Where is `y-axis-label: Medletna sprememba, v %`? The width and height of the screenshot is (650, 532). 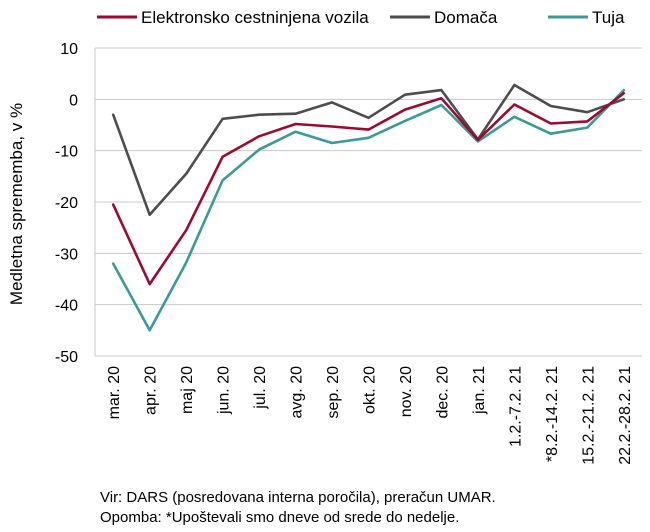
y-axis-label: Medletna sprememba, v % is located at coordinates (16, 204).